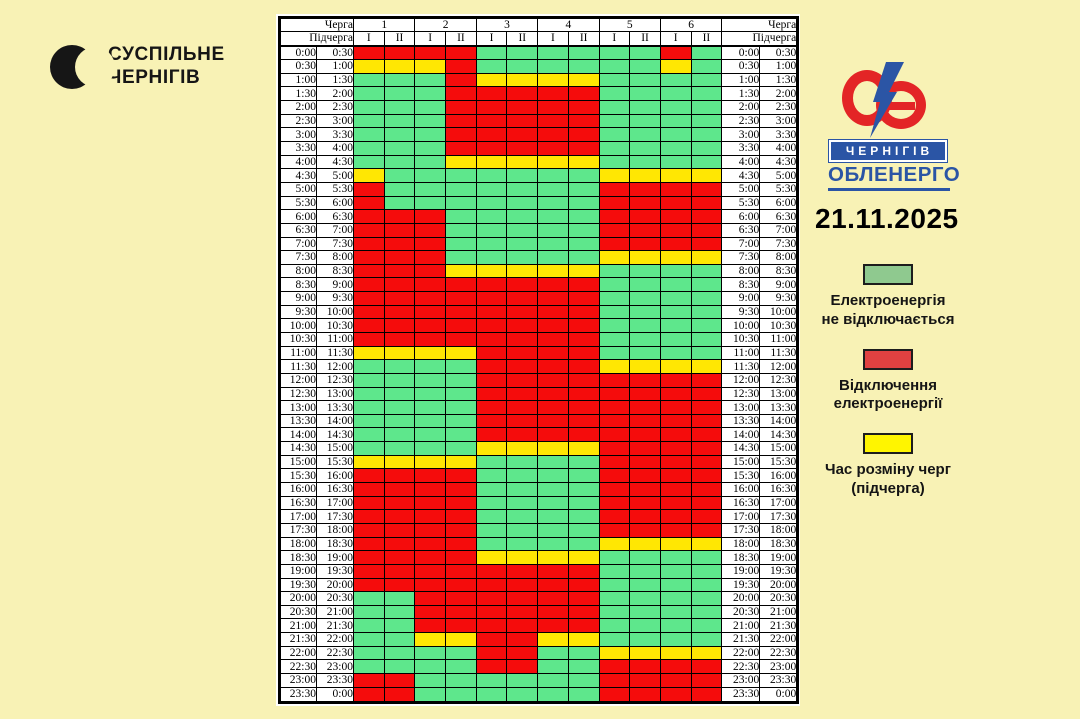  Describe the element at coordinates (741, 394) in the screenshot. I see `time-start-cell: 12:30` at that location.